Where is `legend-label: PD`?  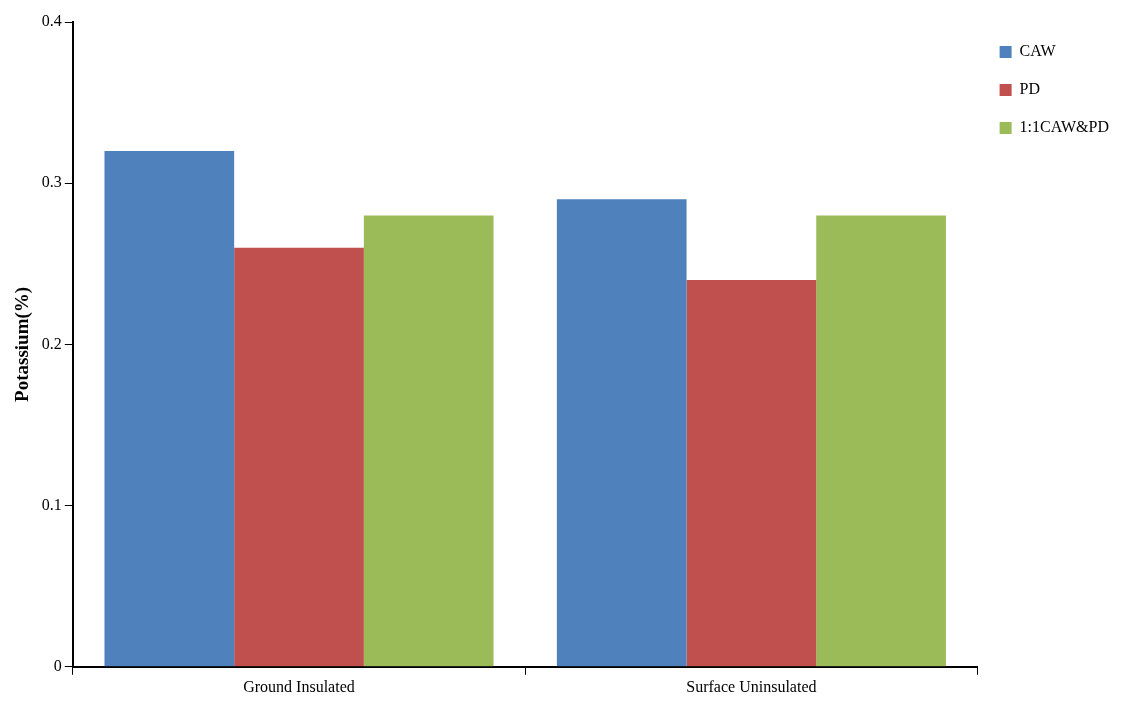 legend-label: PD is located at coordinates (1030, 89).